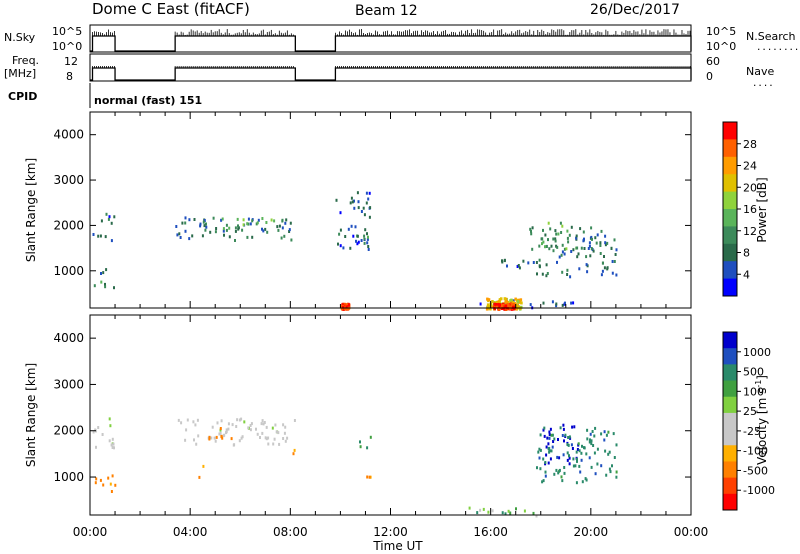 Image resolution: width=800 pixels, height=554 pixels. What do you see at coordinates (68, 135) in the screenshot?
I see `power-ytick-label: 4000` at bounding box center [68, 135].